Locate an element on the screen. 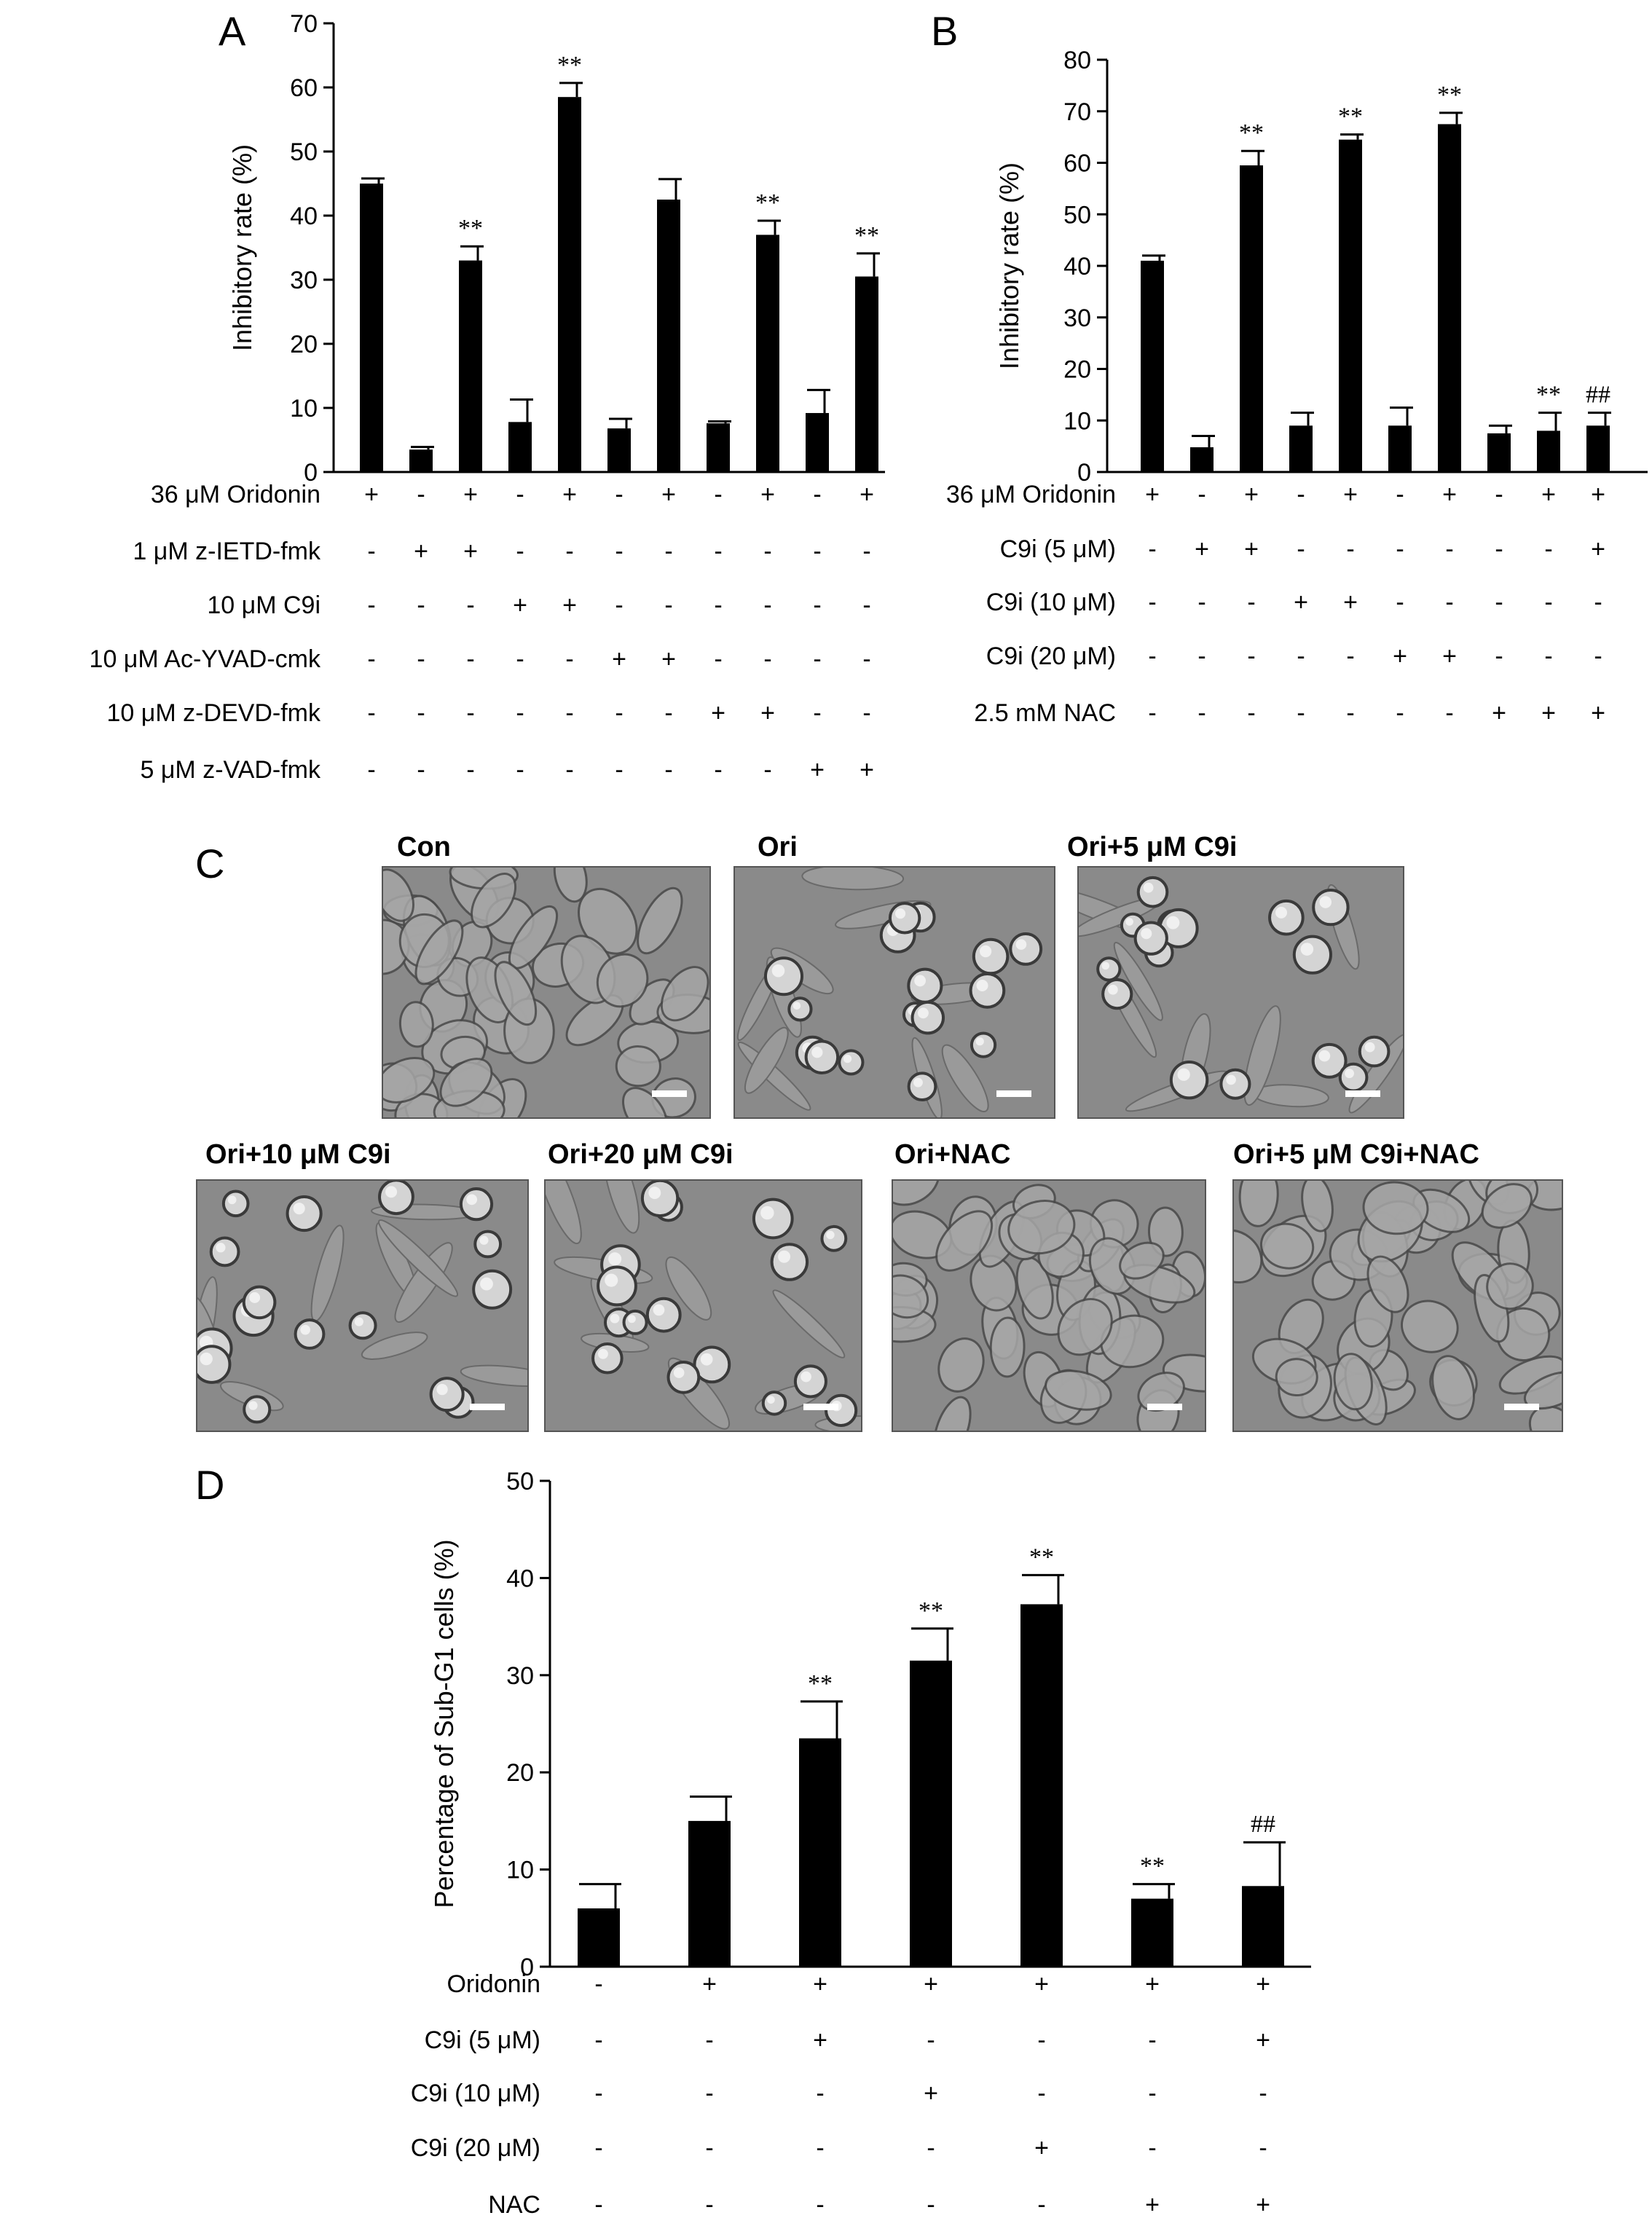 The image size is (1652, 2226). y-tick-label: 70 is located at coordinates (1077, 112).